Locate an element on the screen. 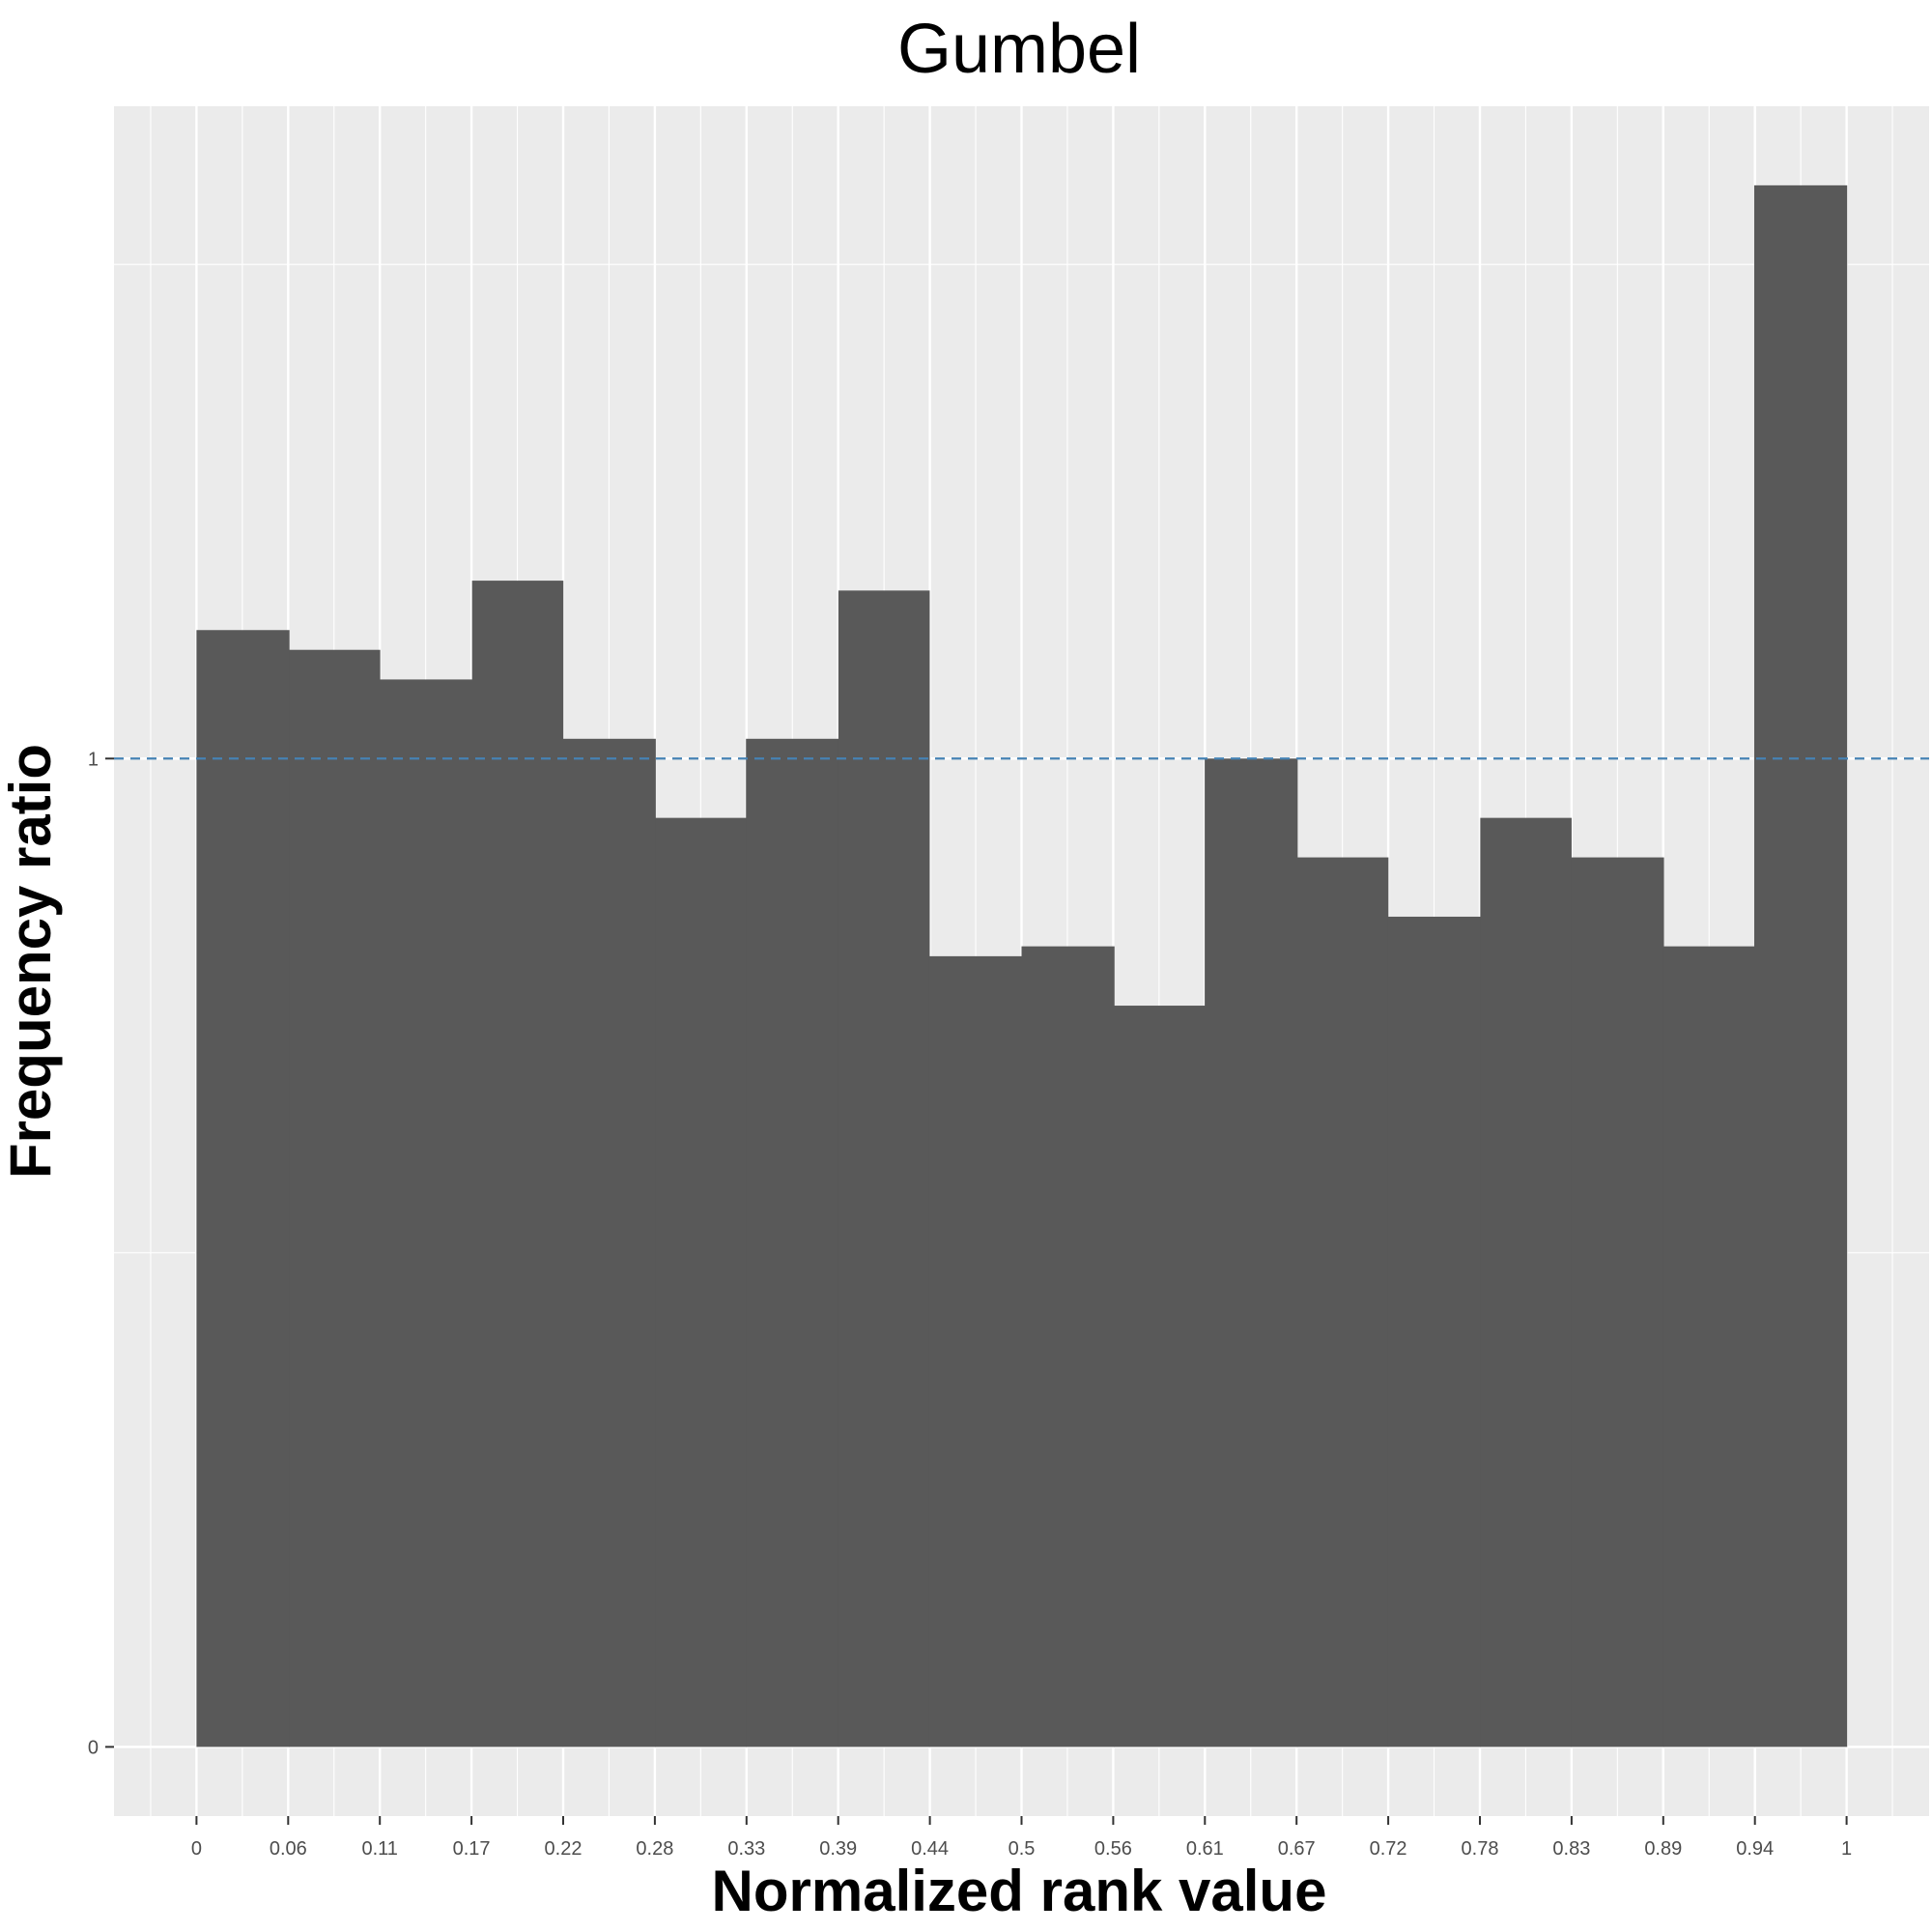  x-tick-label: 0.78 is located at coordinates (1480, 1849).